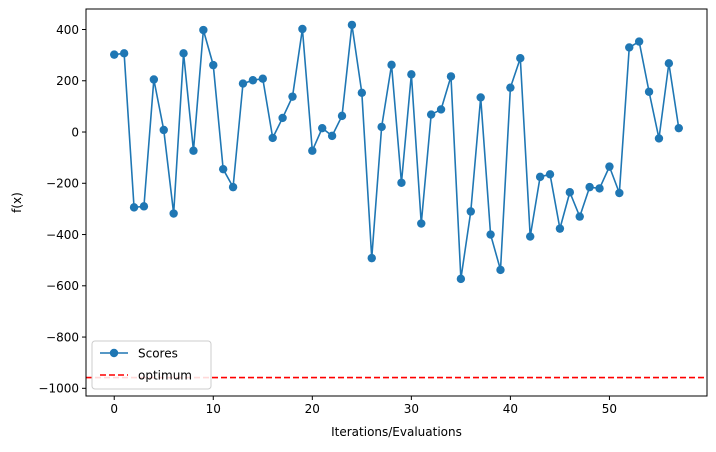 The image size is (716, 452). I want to click on y-tick-label: −200, so click(62, 184).